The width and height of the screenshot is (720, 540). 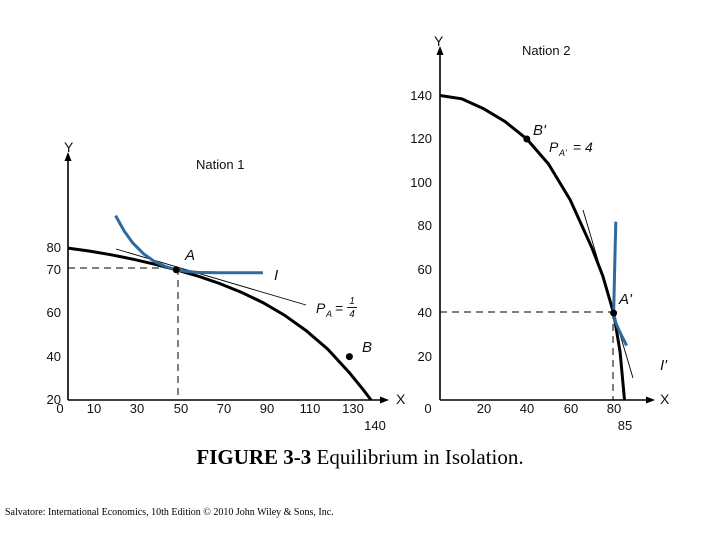 What do you see at coordinates (69, 147) in the screenshot?
I see `nation-1-y-label: Y` at bounding box center [69, 147].